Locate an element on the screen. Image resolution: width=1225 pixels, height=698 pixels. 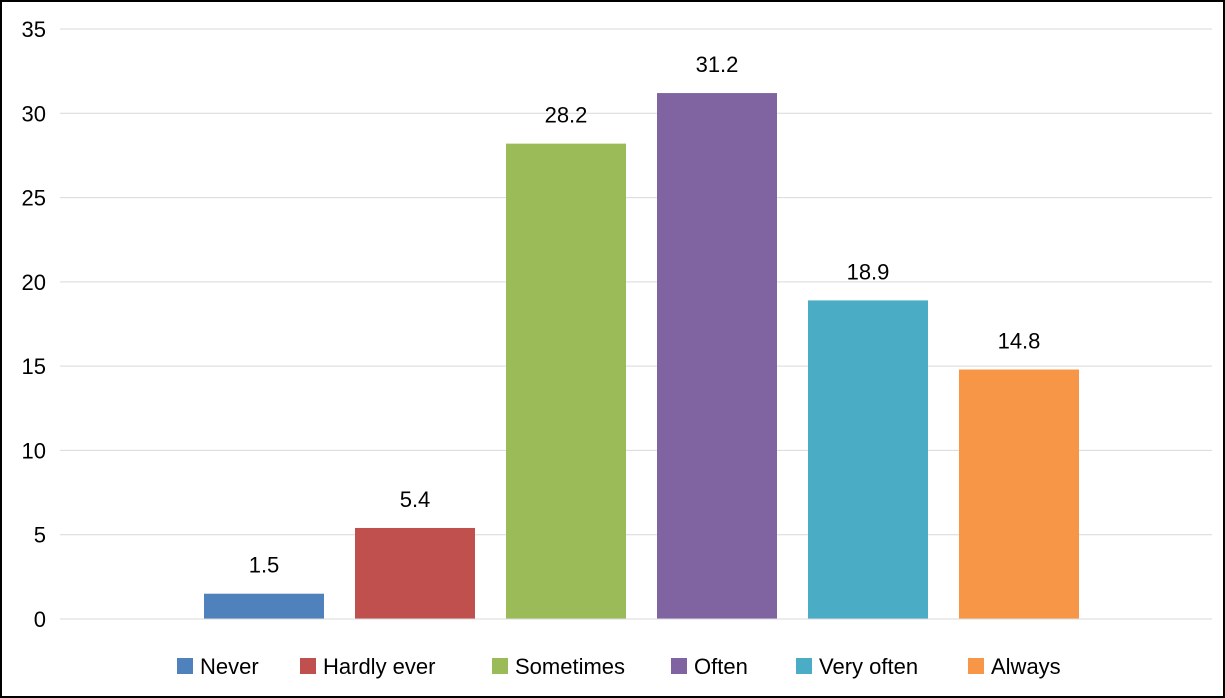
legend-label: Hardly ever is located at coordinates (379, 666).